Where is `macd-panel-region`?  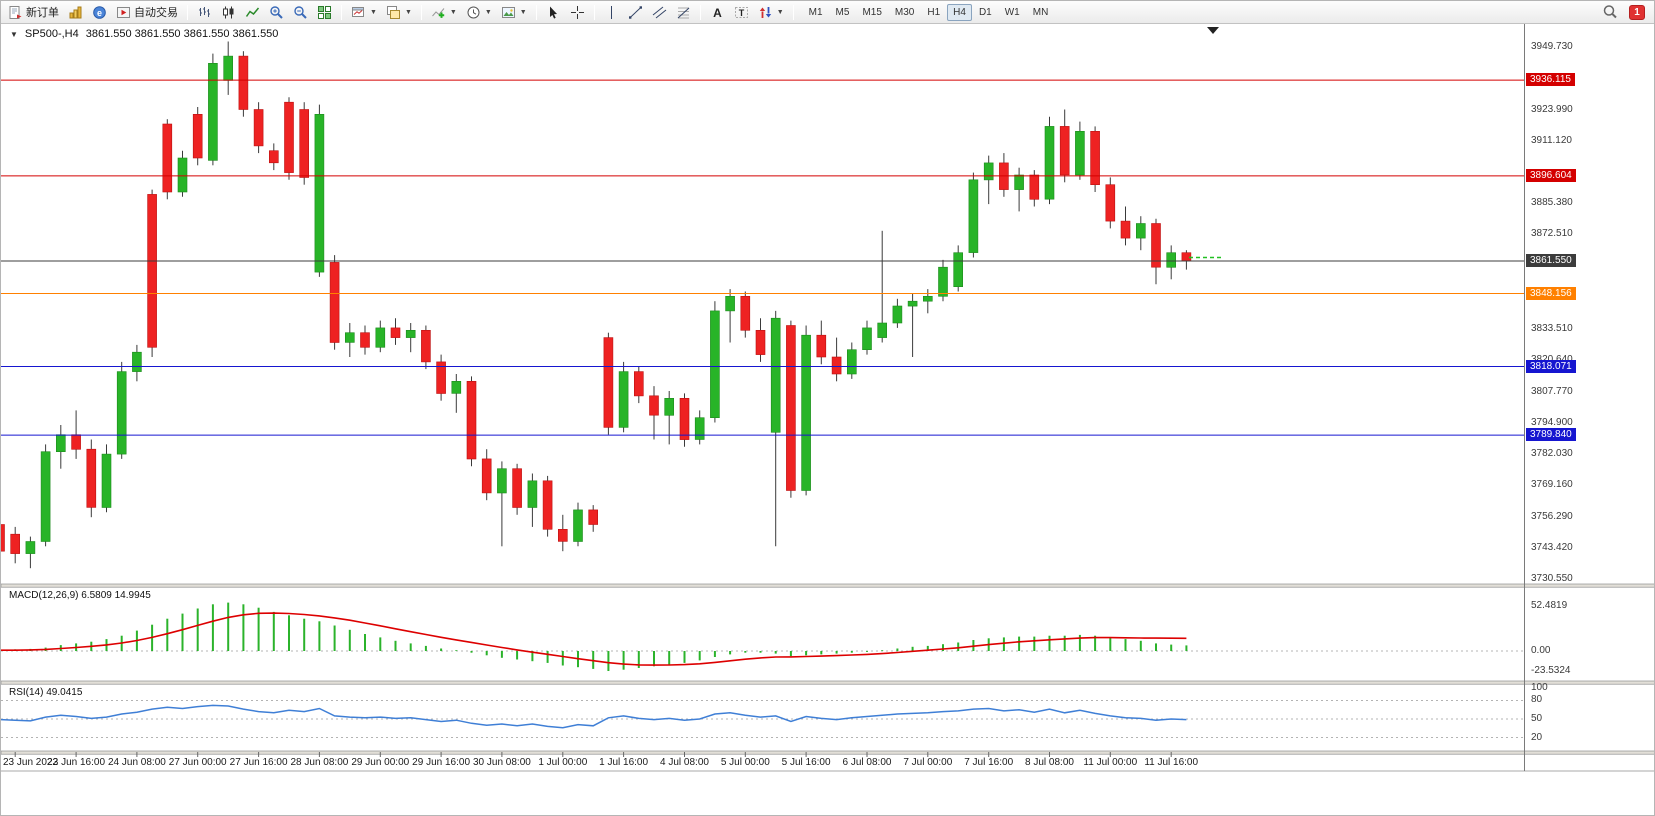
macd-panel-region is located at coordinates (762, 634).